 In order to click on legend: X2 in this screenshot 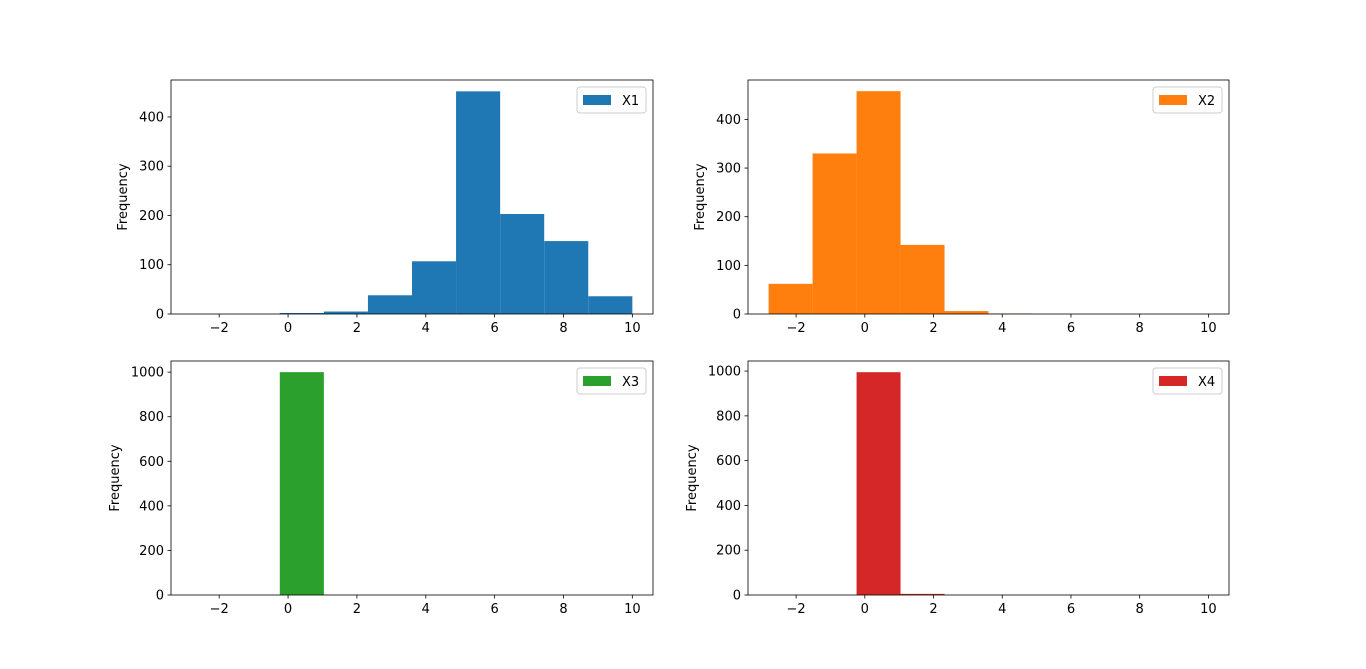, I will do `click(1187, 100)`.